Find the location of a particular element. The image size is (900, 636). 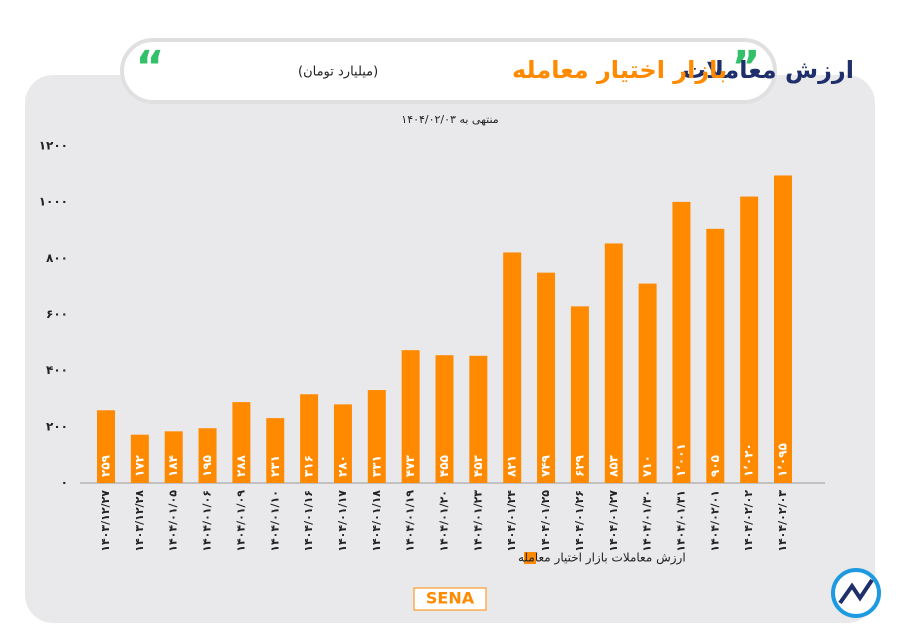

value-label: ۶۲۹ is located at coordinates (579, 465).